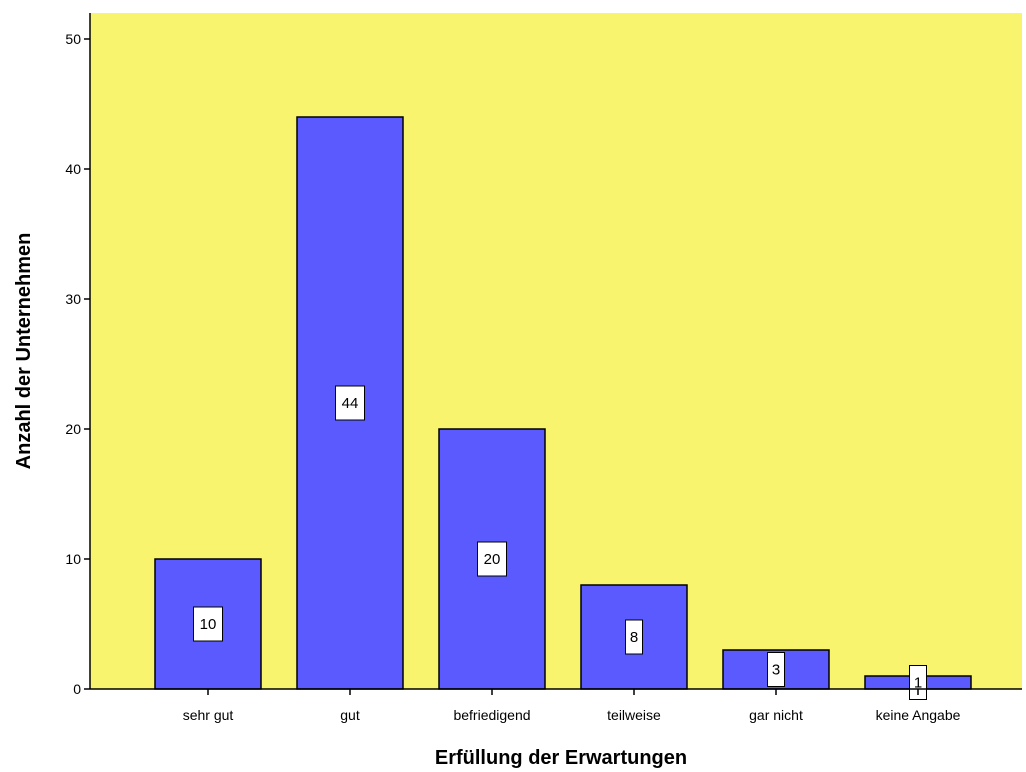 The image size is (1026, 772). I want to click on y-tick-label-0: 0, so click(77, 689).